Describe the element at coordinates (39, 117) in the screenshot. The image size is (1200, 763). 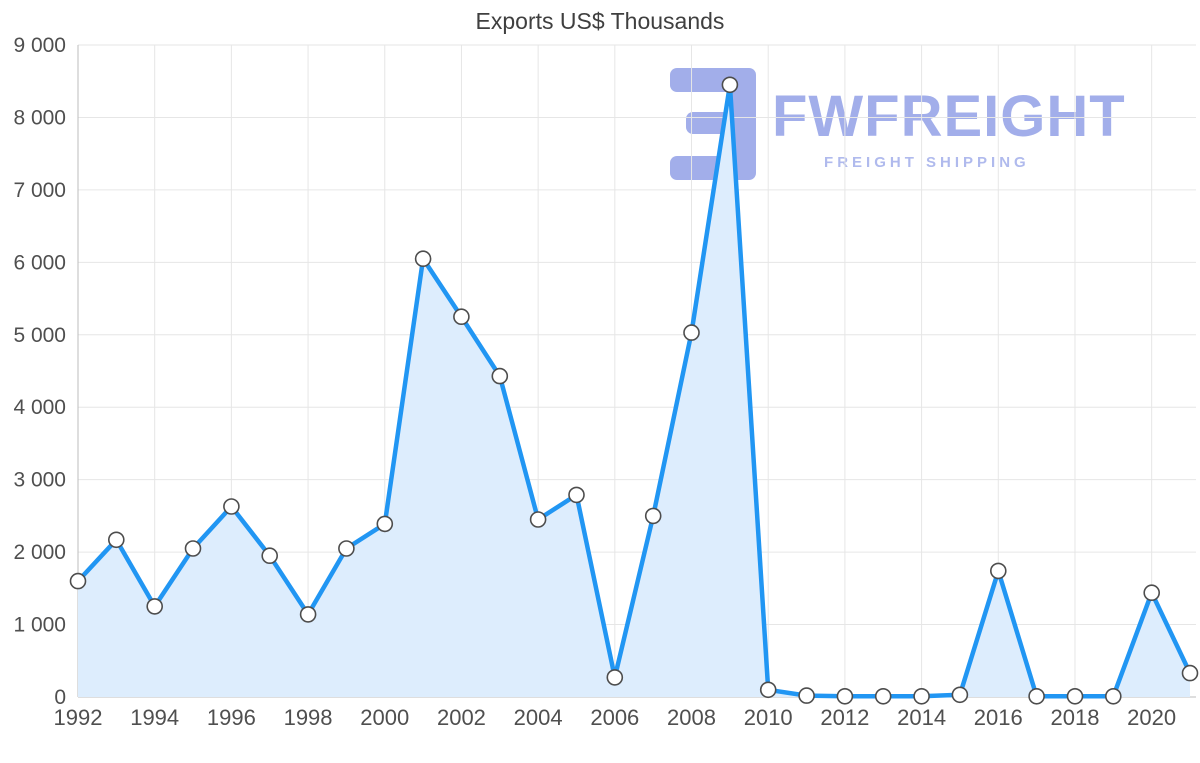
I see `y-tick-label: 8 000` at that location.